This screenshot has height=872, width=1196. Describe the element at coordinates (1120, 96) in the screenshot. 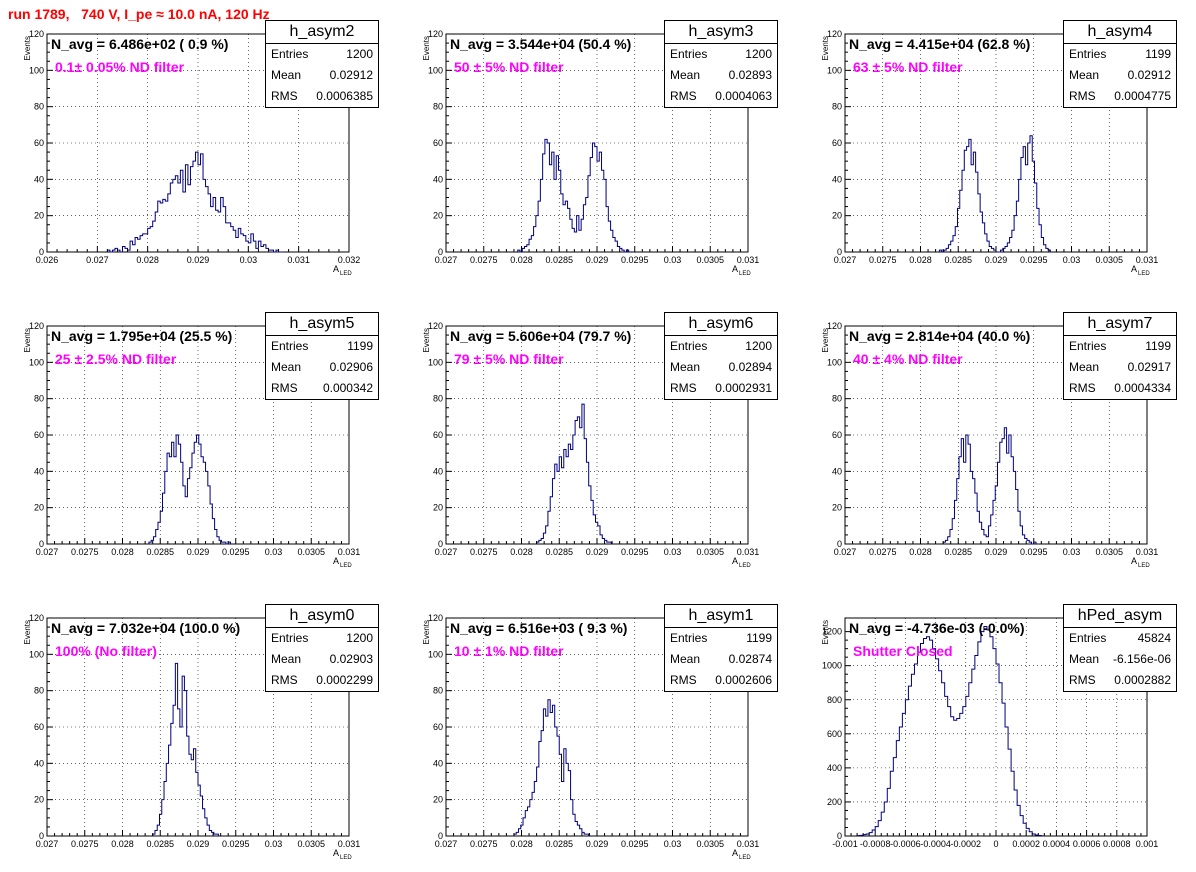

I see `stats-row-rms: RMS 0.0004775` at that location.